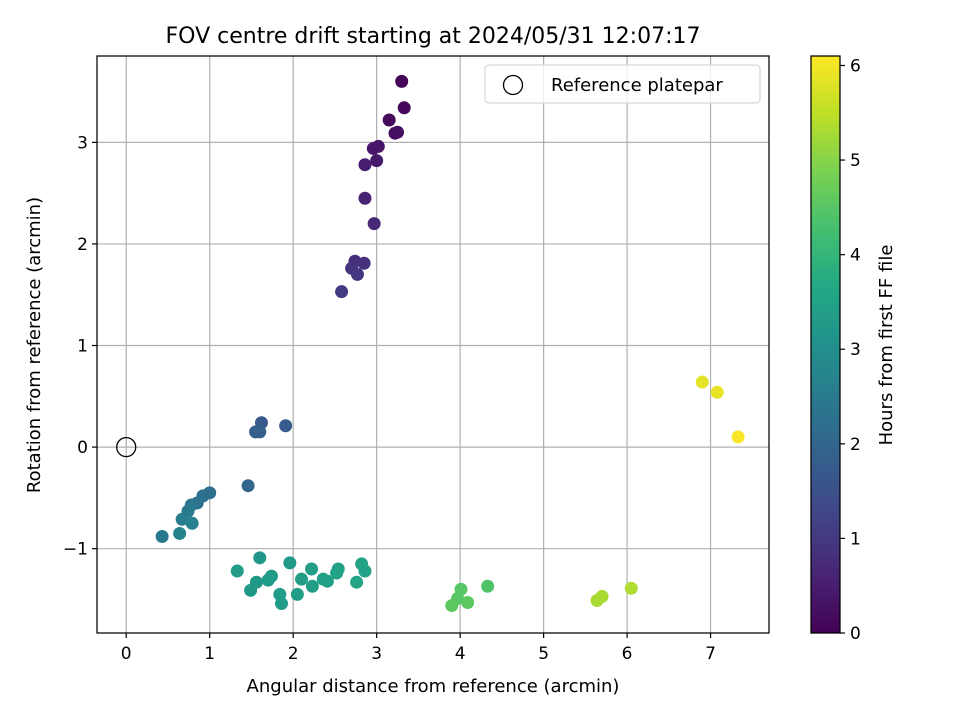 The width and height of the screenshot is (960, 720). What do you see at coordinates (855, 445) in the screenshot?
I see `colorbar-tick-label: 2` at bounding box center [855, 445].